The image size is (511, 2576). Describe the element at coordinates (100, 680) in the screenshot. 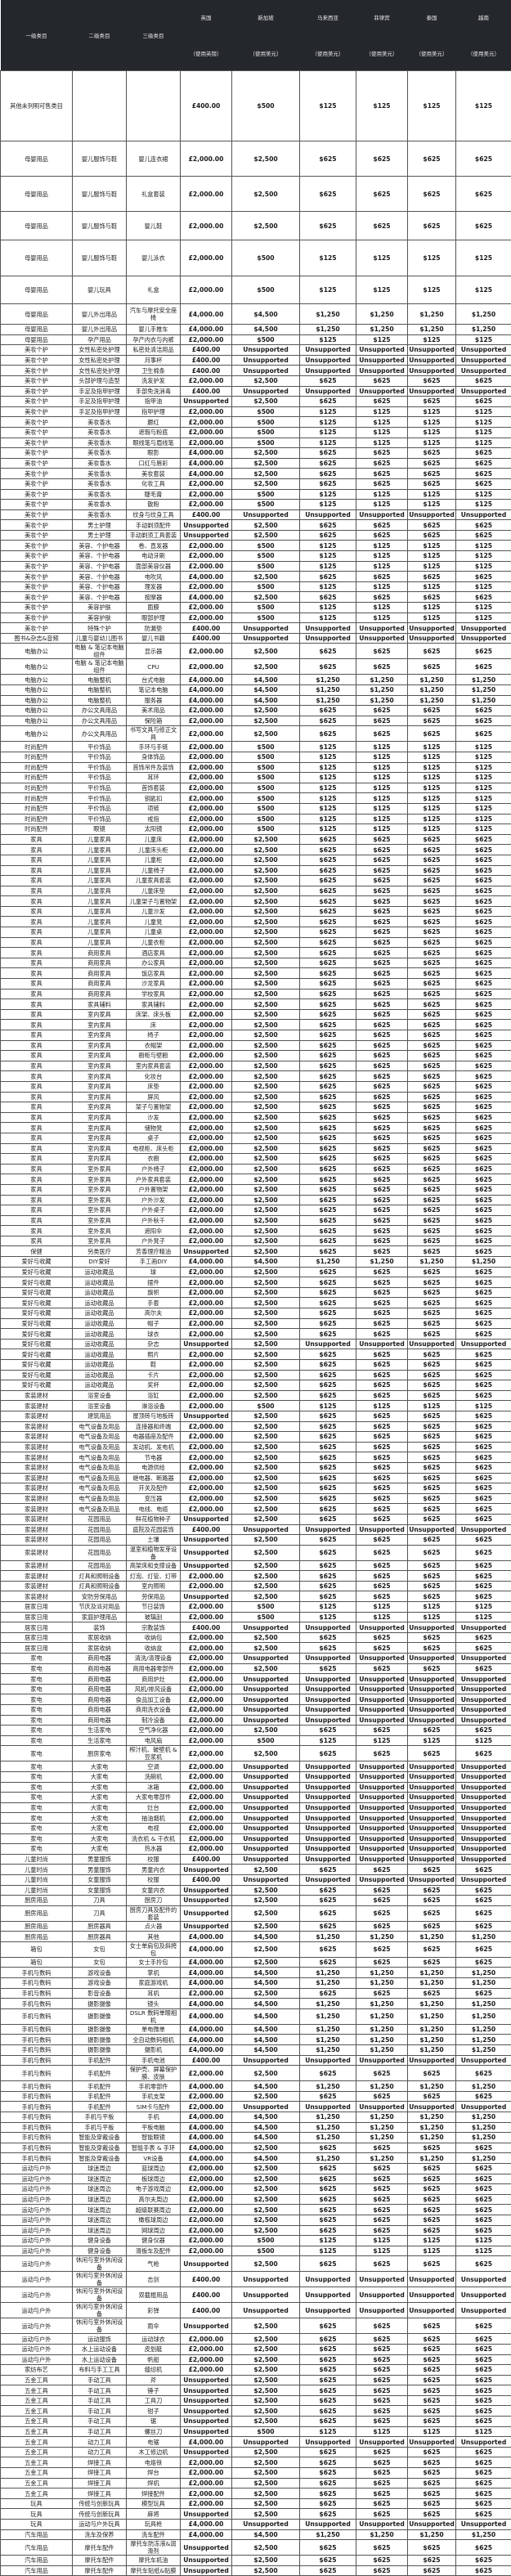

I see `cat2-cell: 电脑整机` at that location.